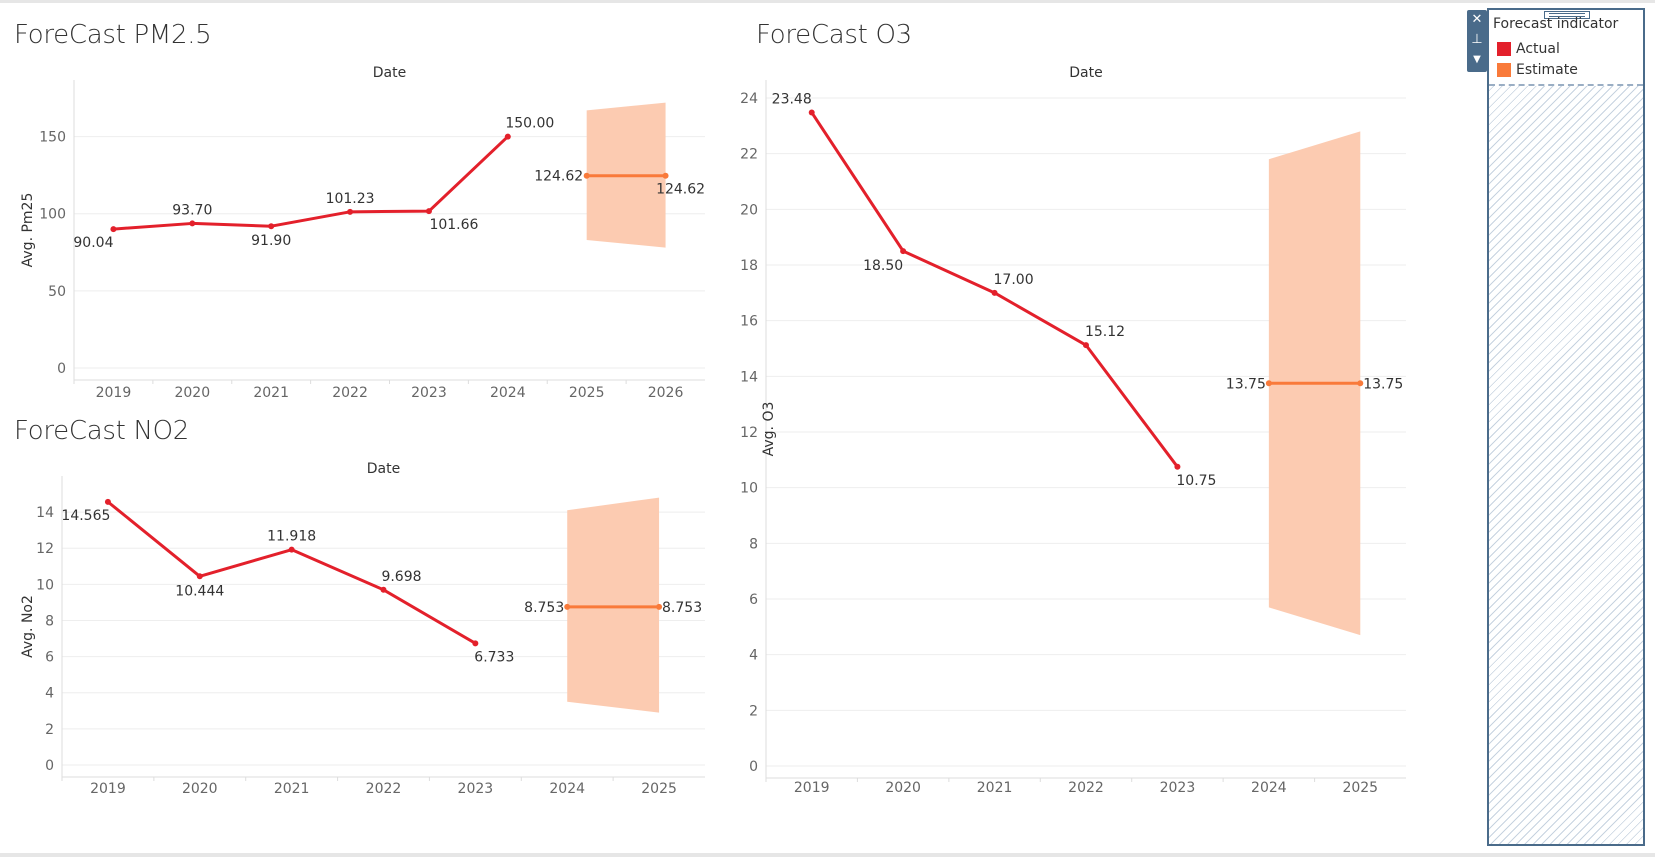 This screenshot has width=1655, height=857. What do you see at coordinates (453, 225) in the screenshot?
I see `actual-data-label: 101.66` at bounding box center [453, 225].